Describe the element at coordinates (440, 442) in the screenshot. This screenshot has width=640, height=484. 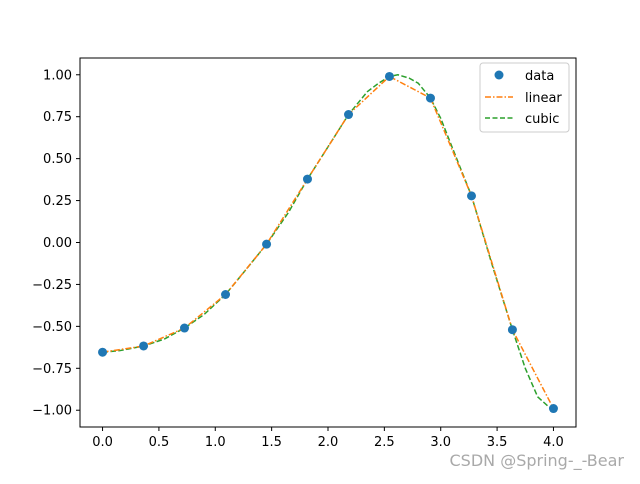
I see `x-tick-label: 3.0` at that location.